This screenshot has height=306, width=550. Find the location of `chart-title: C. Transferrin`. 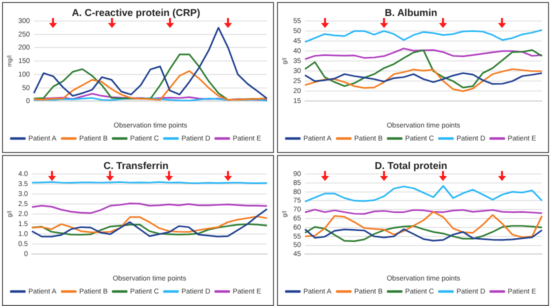

chart-title: C. Transferrin is located at coordinates (136, 166).